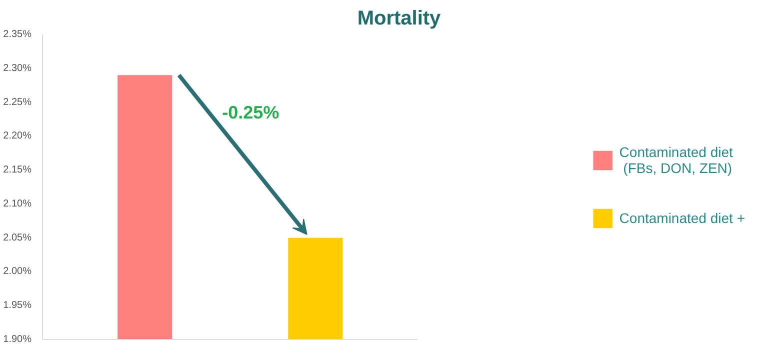 Image resolution: width=768 pixels, height=350 pixels. I want to click on legend-label: Contaminated diet +, so click(682, 218).